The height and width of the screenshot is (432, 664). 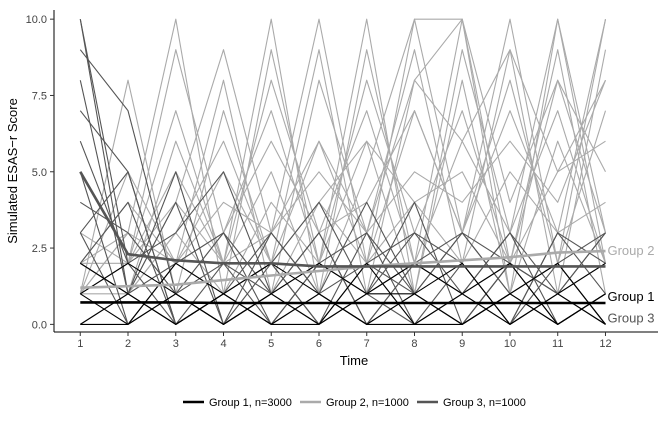 What do you see at coordinates (630, 317) in the screenshot?
I see `end-label-group-3: Group 3` at bounding box center [630, 317].